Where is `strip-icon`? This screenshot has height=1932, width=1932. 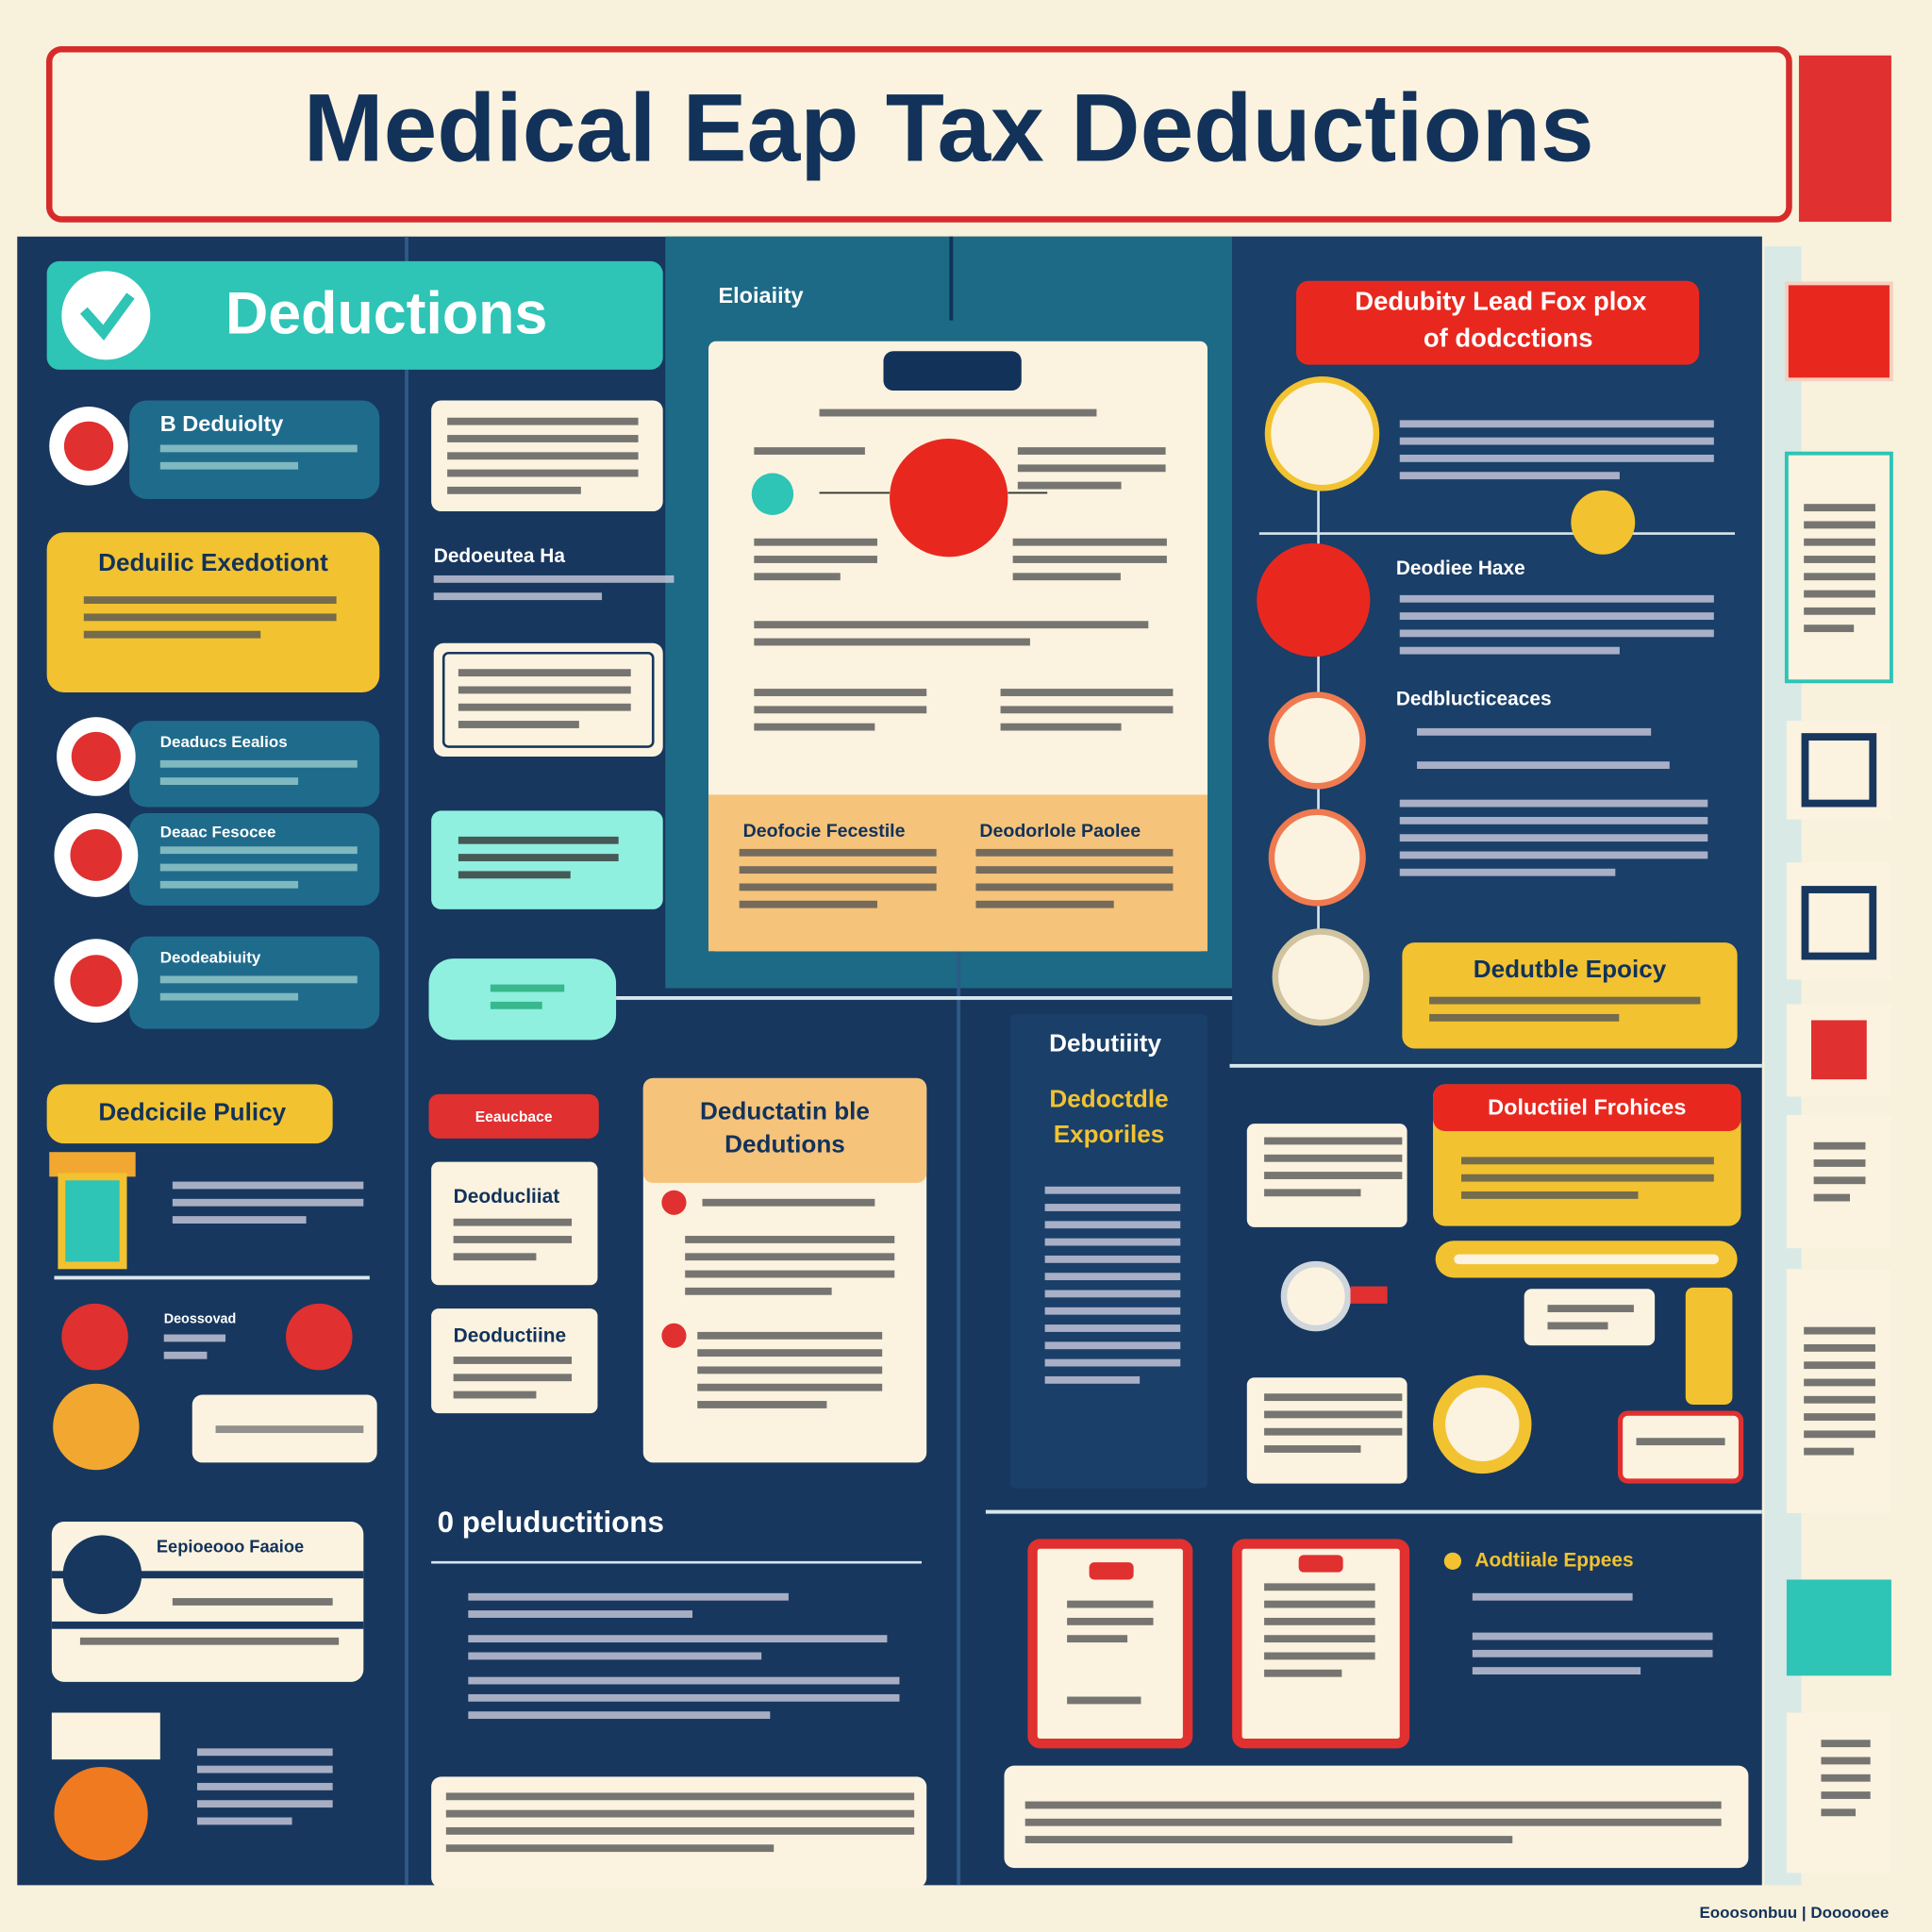 strip-icon is located at coordinates (1839, 331).